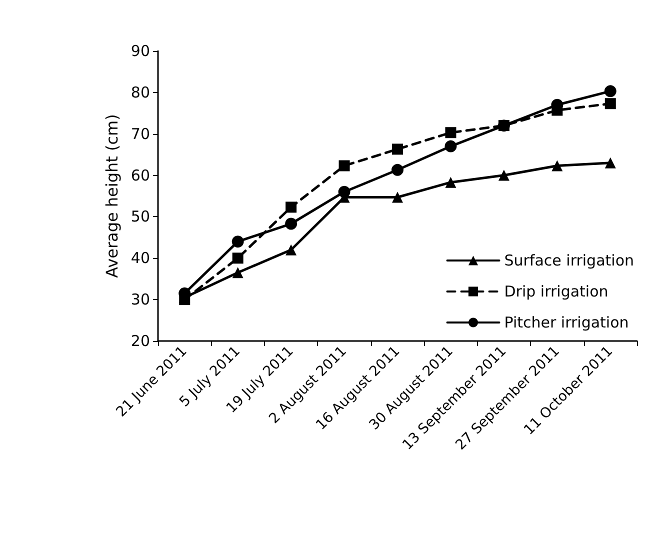  I want to click on y-tick-label: 80, so click(140, 92).